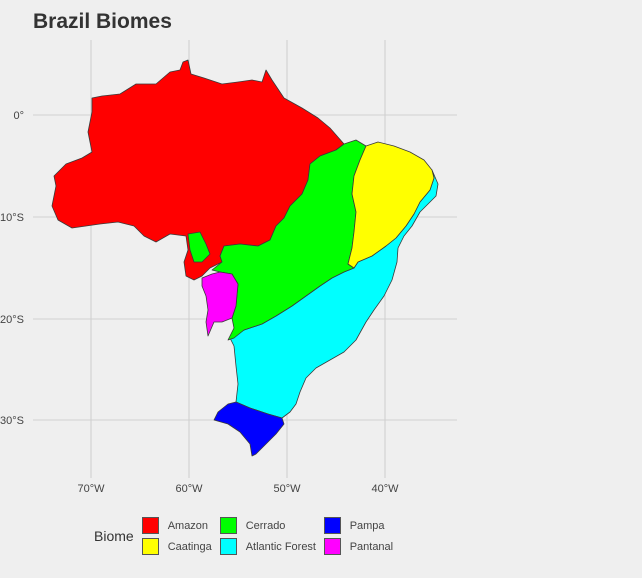  What do you see at coordinates (189, 546) in the screenshot?
I see `legend-label: Caatinga` at bounding box center [189, 546].